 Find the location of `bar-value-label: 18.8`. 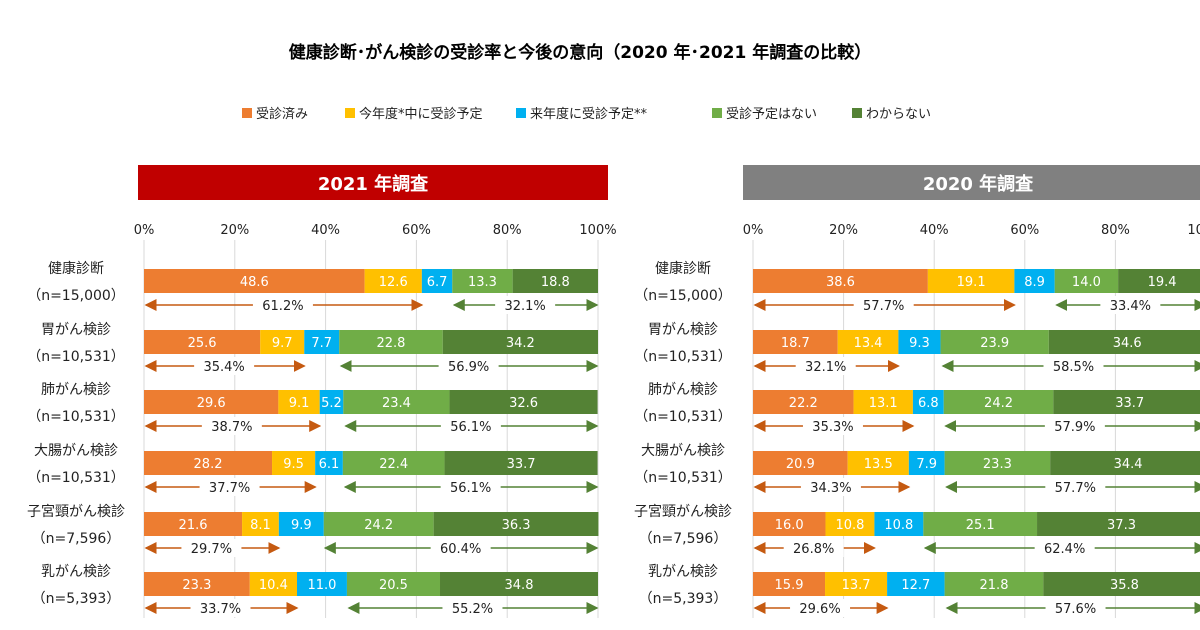

bar-value-label: 18.8 is located at coordinates (555, 282).